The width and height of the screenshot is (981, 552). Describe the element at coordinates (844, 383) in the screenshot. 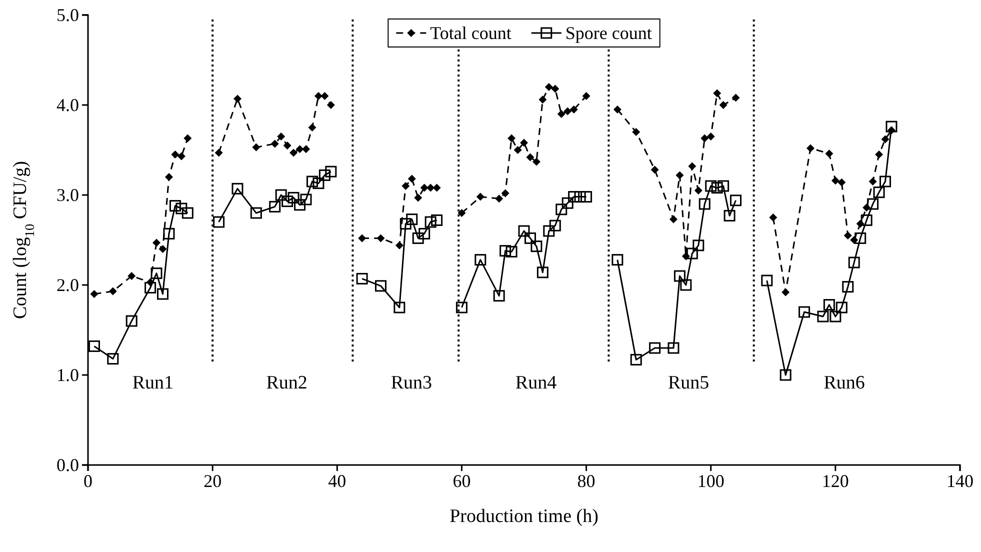

I see `annotation: Run6` at that location.